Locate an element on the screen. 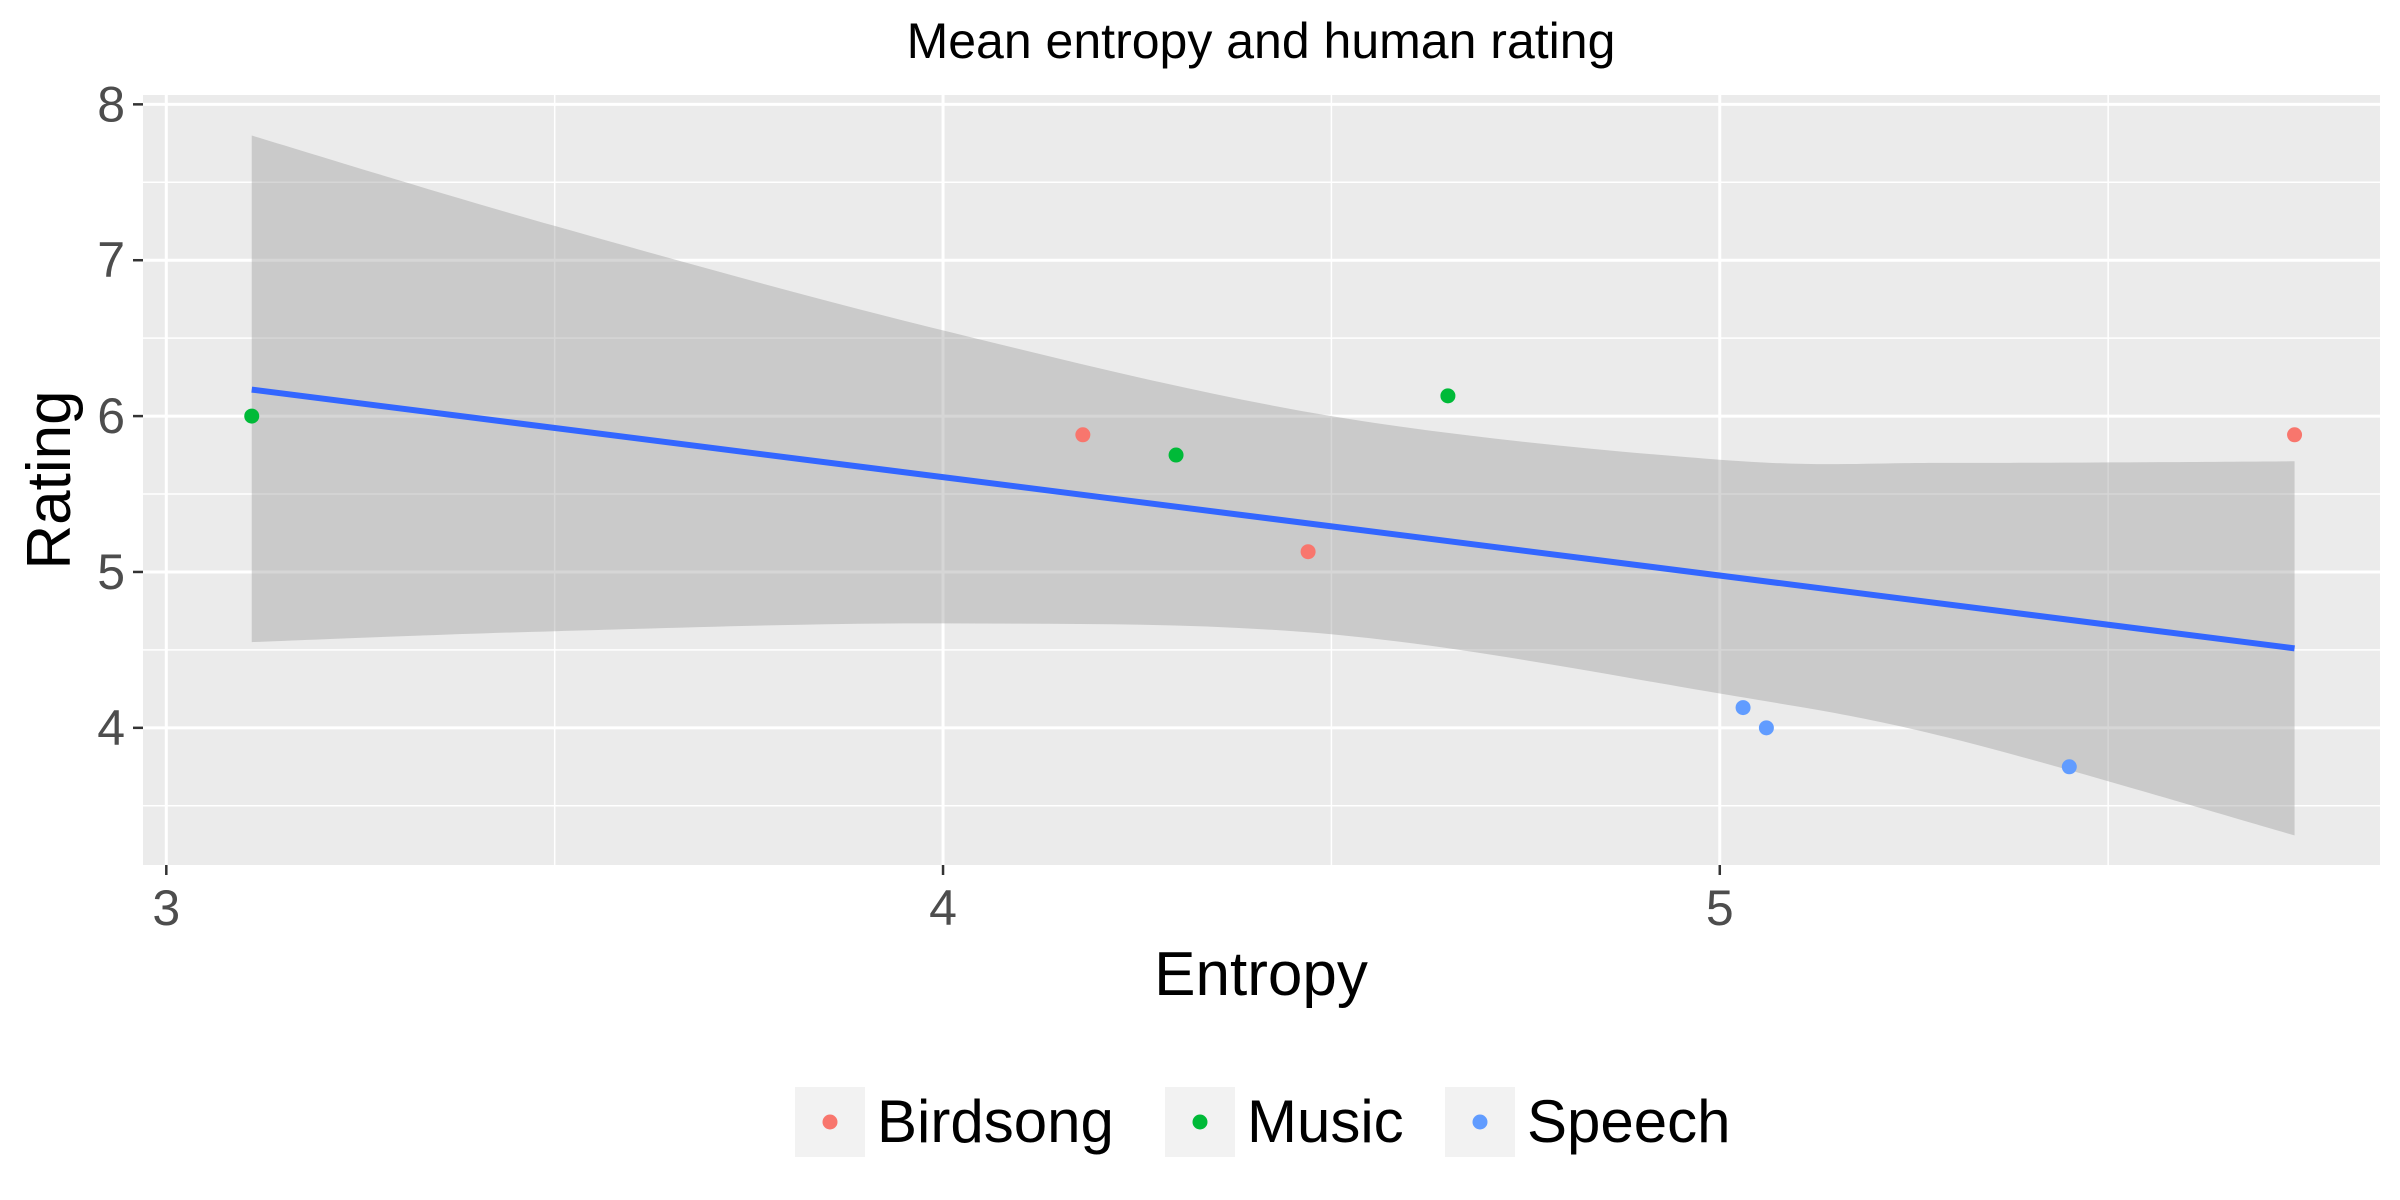  legend-item-music: Music is located at coordinates (1284, 1122).